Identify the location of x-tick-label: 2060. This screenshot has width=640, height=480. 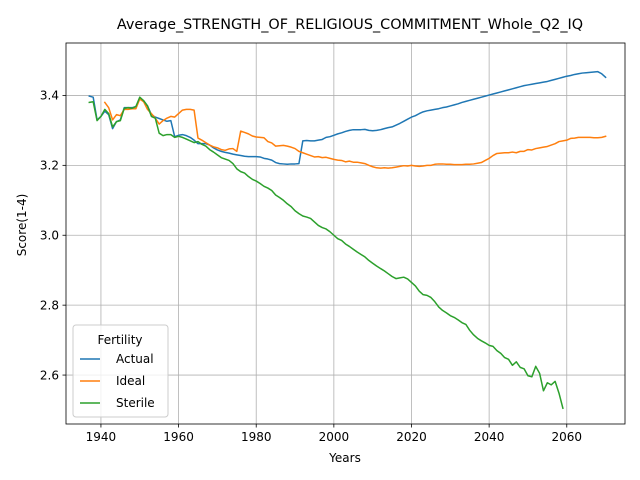
(566, 437).